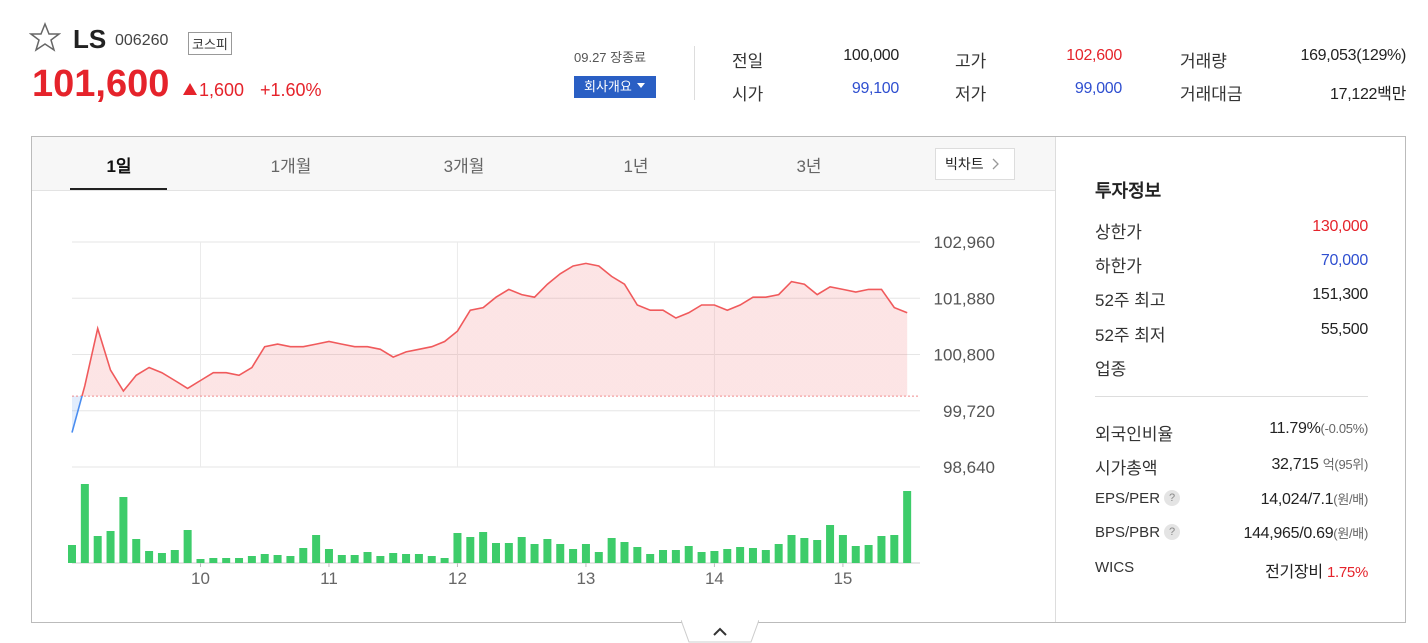  What do you see at coordinates (119, 166) in the screenshot?
I see `tab: 1일` at bounding box center [119, 166].